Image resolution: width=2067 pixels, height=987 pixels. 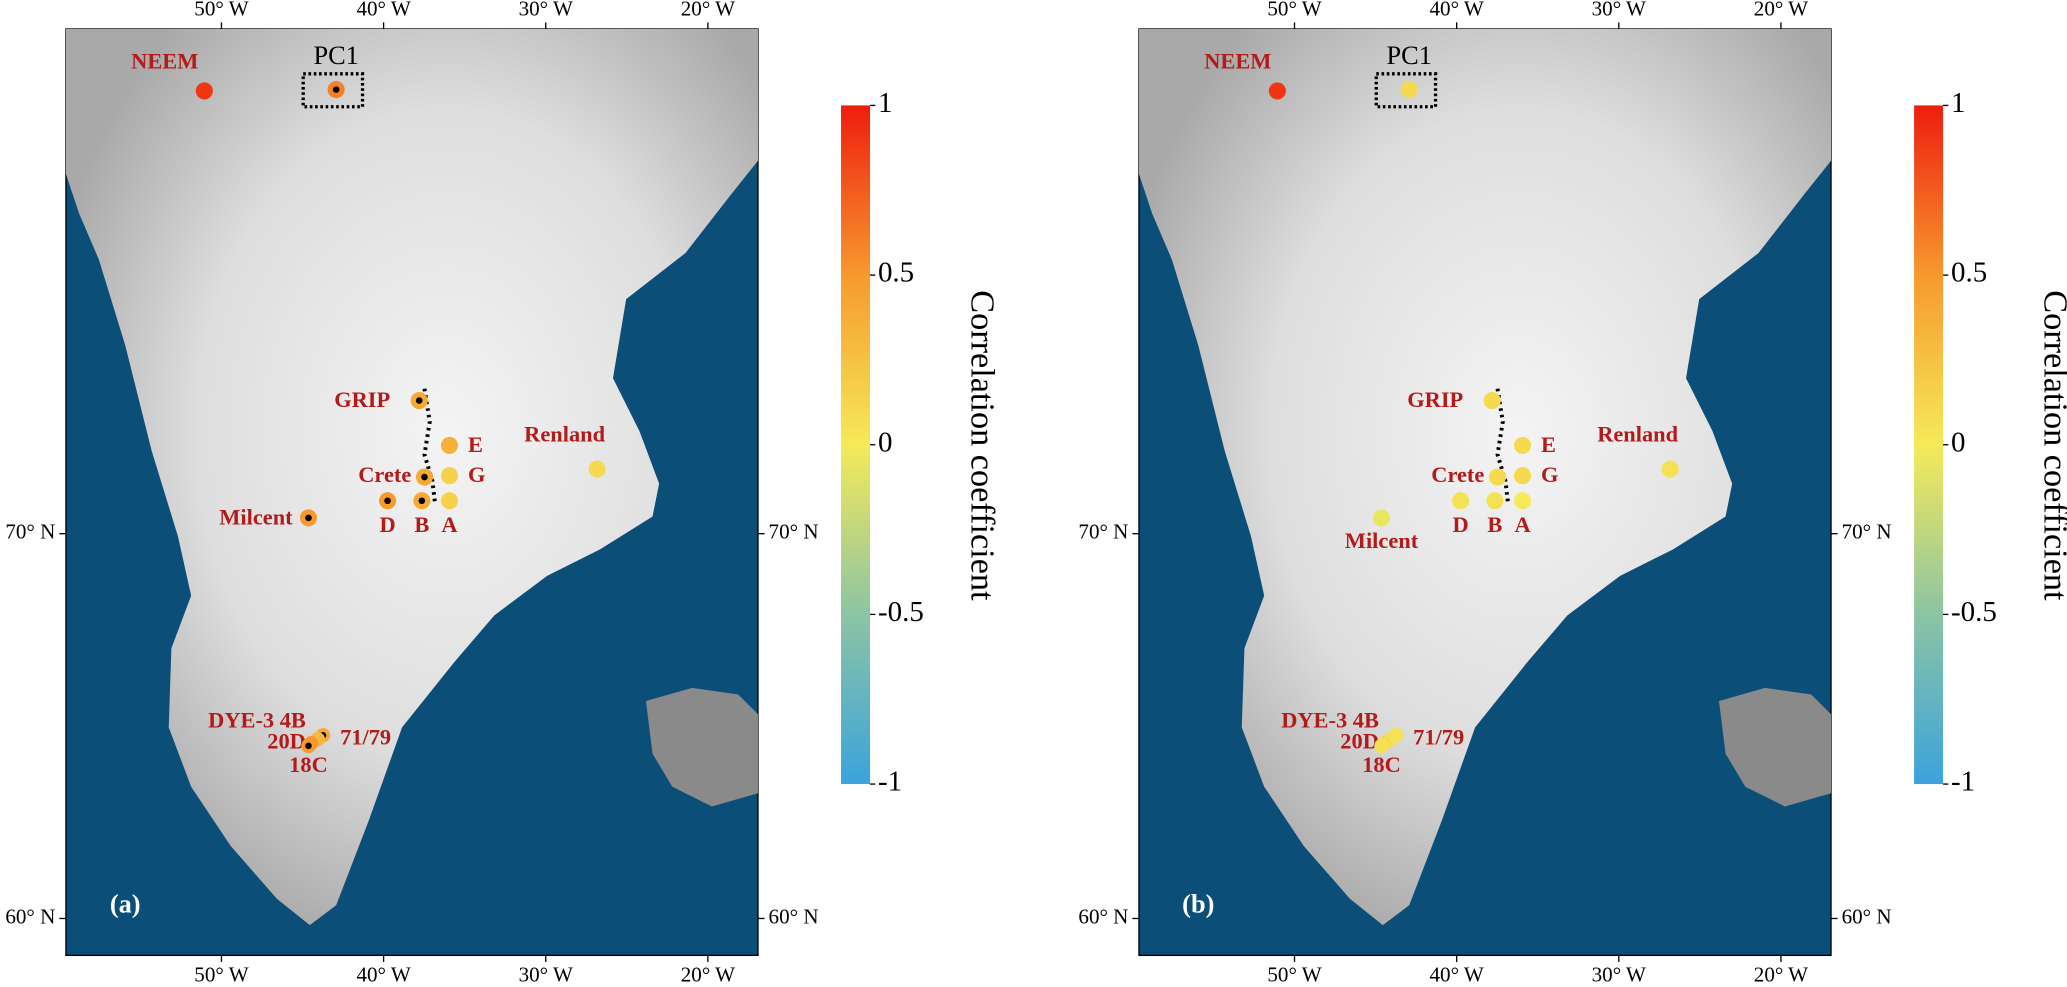 What do you see at coordinates (387, 524) in the screenshot?
I see `site-label: D` at bounding box center [387, 524].